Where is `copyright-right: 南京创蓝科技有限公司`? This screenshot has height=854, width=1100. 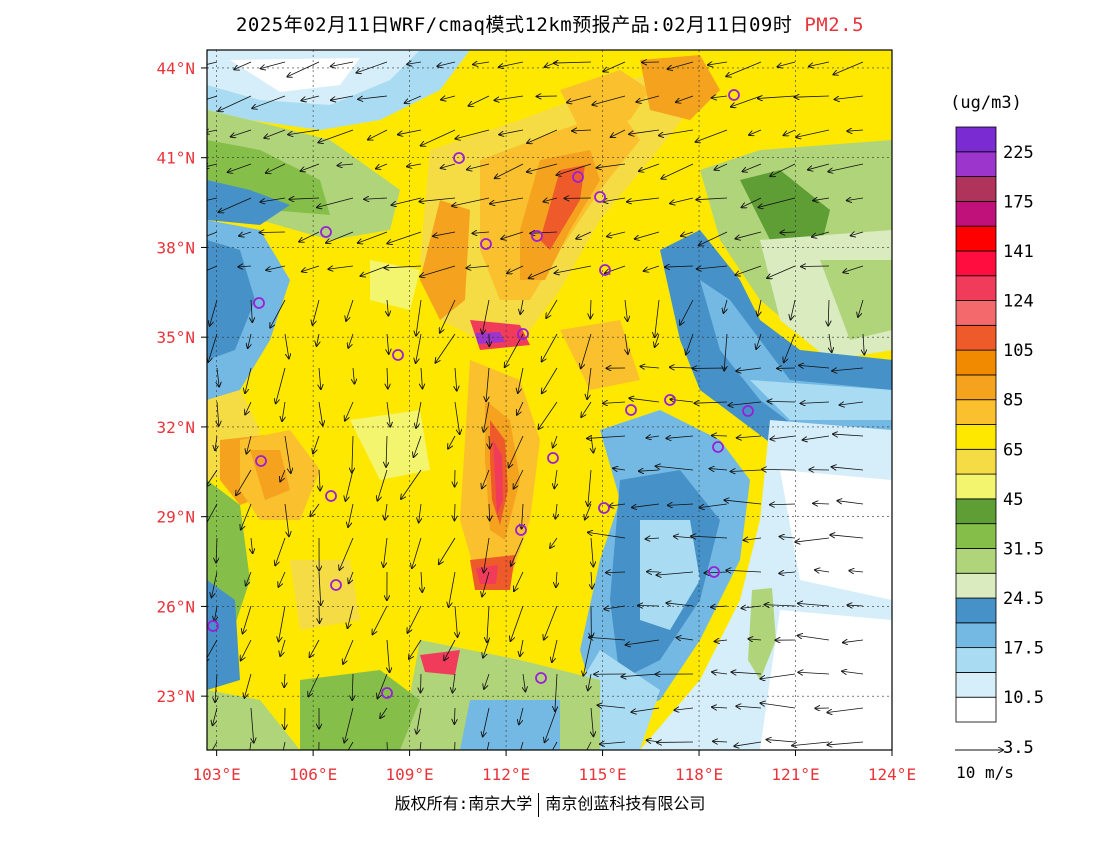
copyright-right: 南京创蓝科技有限公司 is located at coordinates (625, 803).